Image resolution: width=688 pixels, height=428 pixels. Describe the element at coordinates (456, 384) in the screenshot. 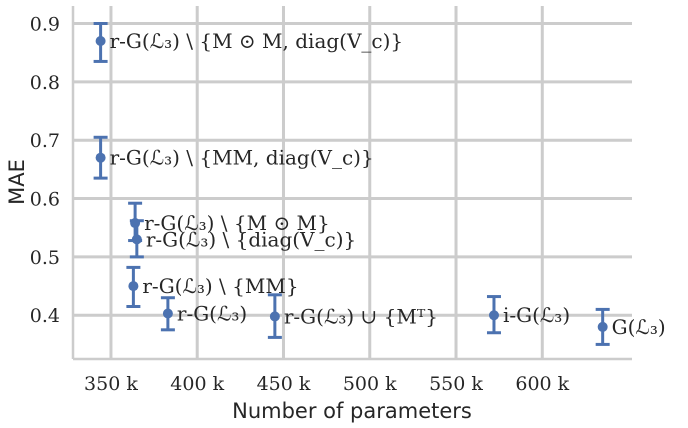

I see `x-tick-label: 550 k` at that location.